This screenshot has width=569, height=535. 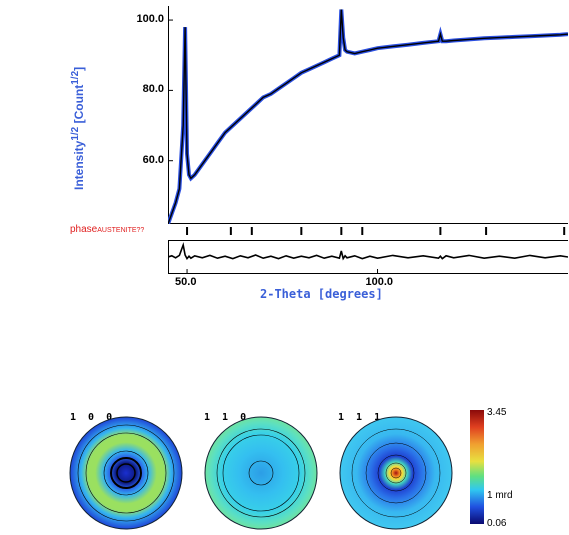 I want to click on x-axis-label: 2-Theta [degrees], so click(x=321, y=294).